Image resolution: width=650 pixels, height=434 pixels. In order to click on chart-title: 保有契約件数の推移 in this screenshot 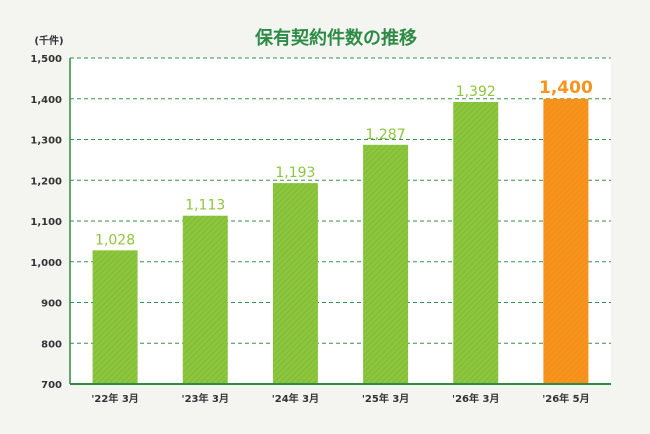, I will do `click(335, 38)`.